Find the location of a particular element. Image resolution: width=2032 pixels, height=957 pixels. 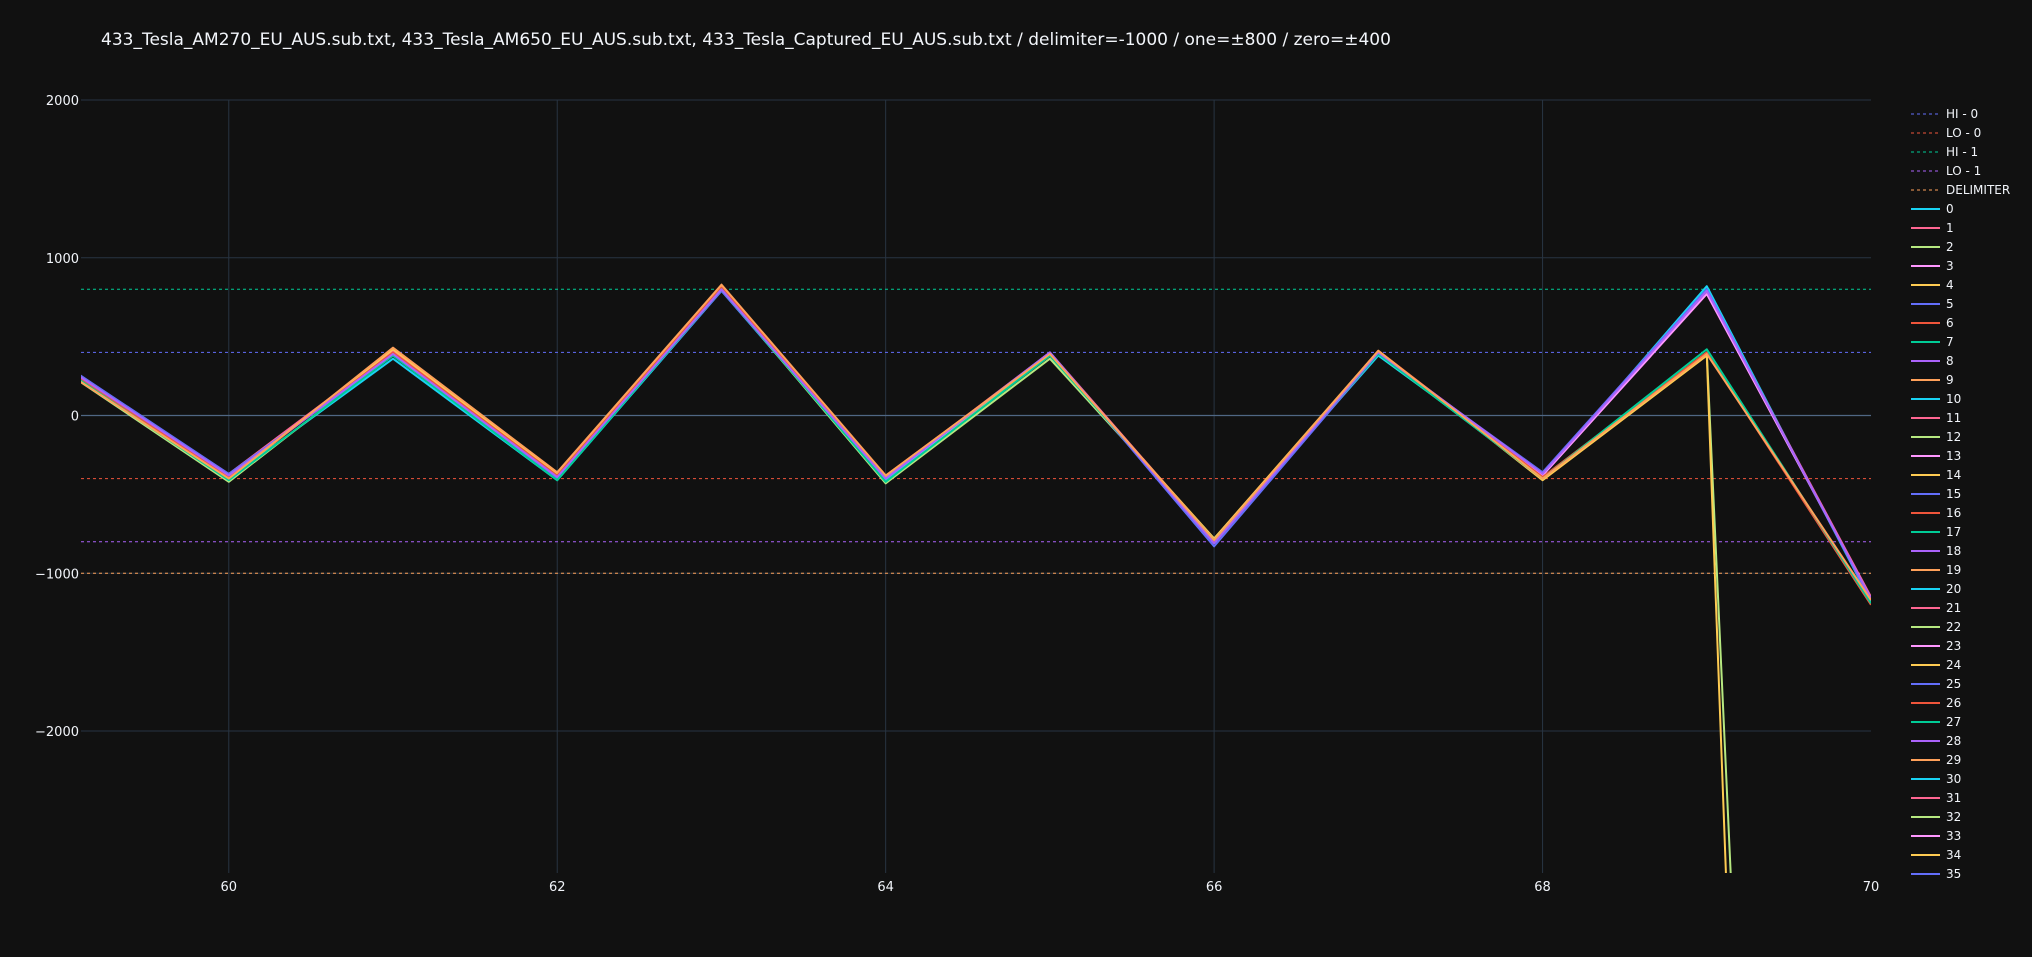

y-tick-label: 0 is located at coordinates (75, 417).